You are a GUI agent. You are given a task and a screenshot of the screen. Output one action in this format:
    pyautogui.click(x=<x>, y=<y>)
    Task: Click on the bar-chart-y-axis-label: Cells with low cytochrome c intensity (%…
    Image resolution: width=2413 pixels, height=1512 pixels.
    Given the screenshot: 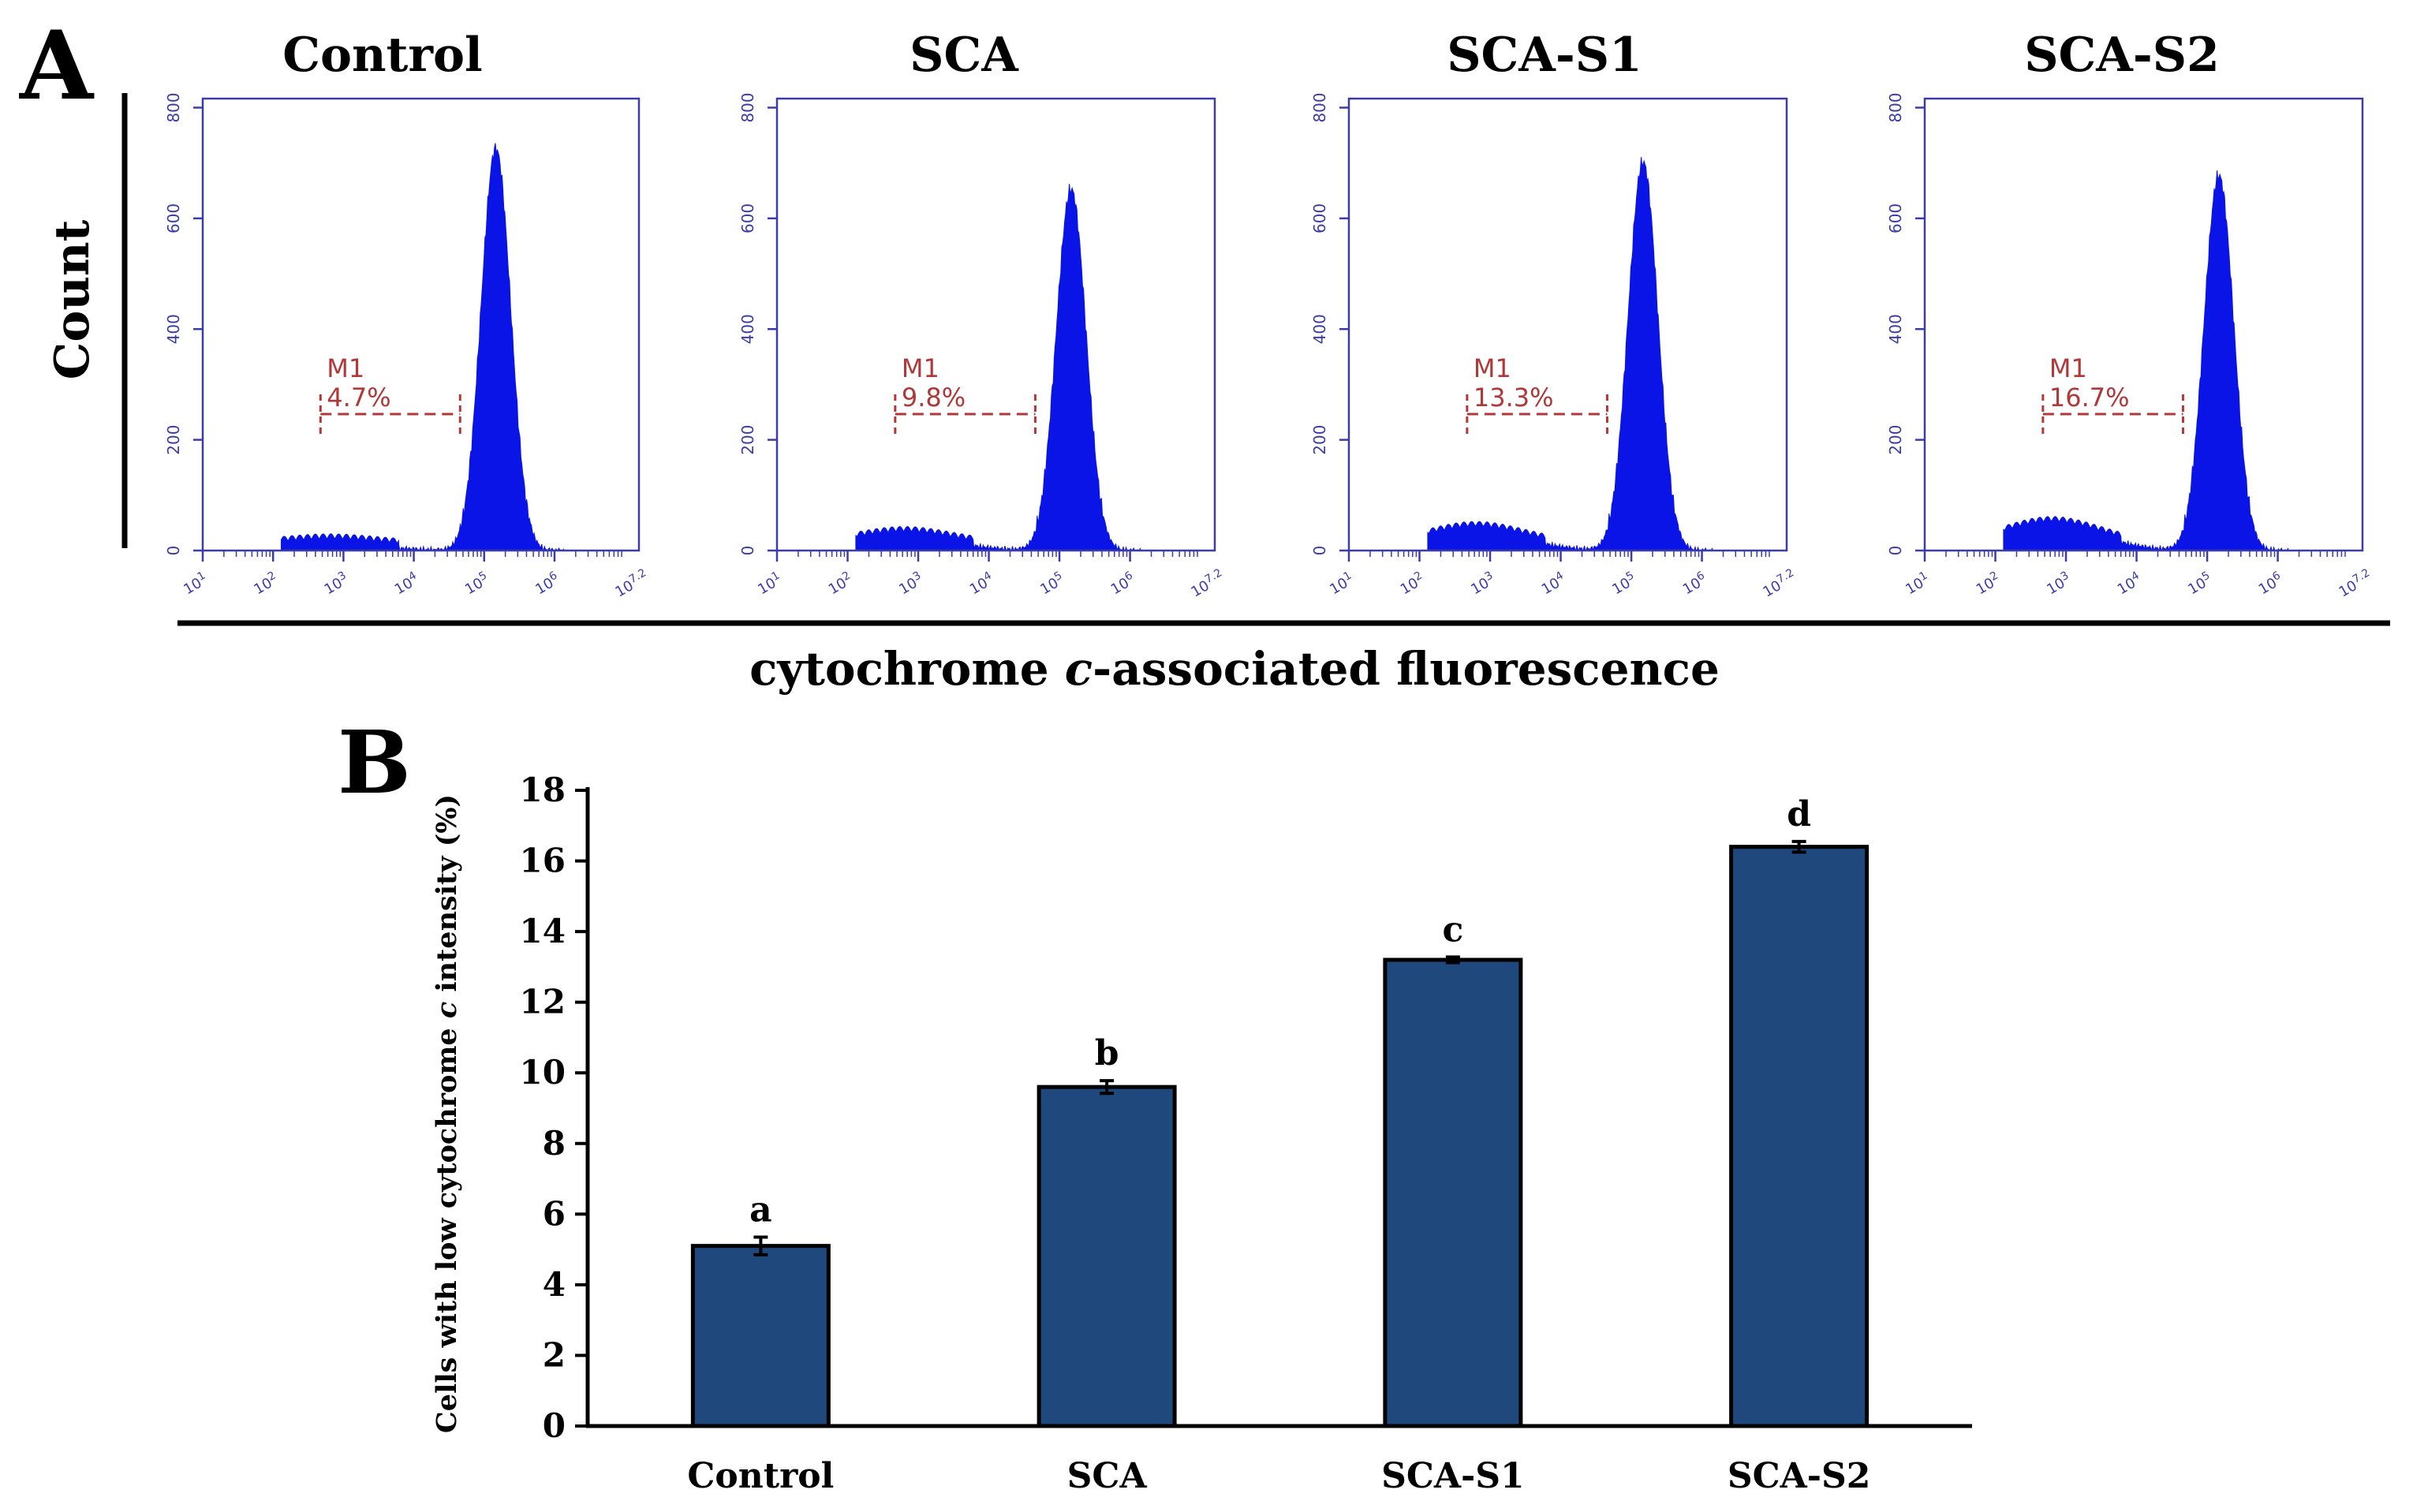 What is the action you would take?
    pyautogui.click(x=447, y=1113)
    